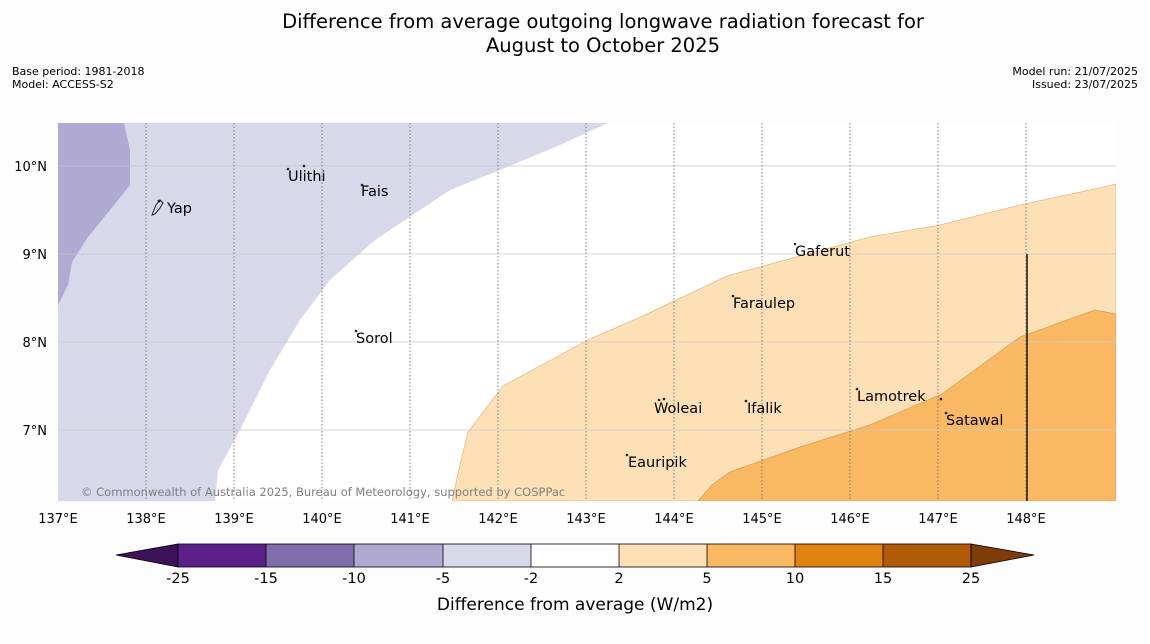 This screenshot has height=644, width=1150. Describe the element at coordinates (288, 169) in the screenshot. I see `ulithi-marker` at that location.